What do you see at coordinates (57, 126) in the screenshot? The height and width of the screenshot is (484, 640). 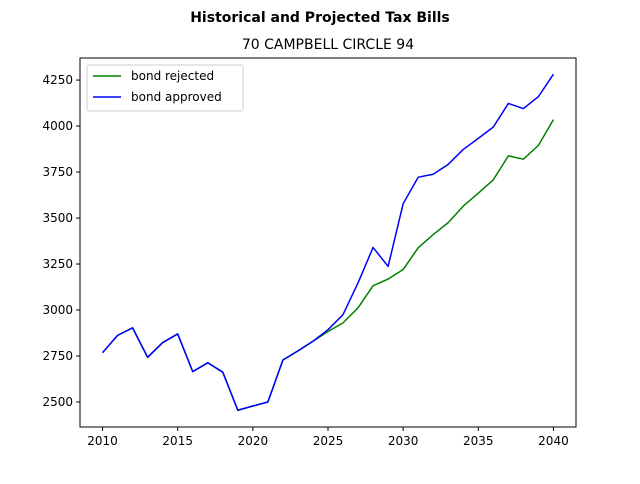 I see `y-tick-label: 4000` at bounding box center [57, 126].